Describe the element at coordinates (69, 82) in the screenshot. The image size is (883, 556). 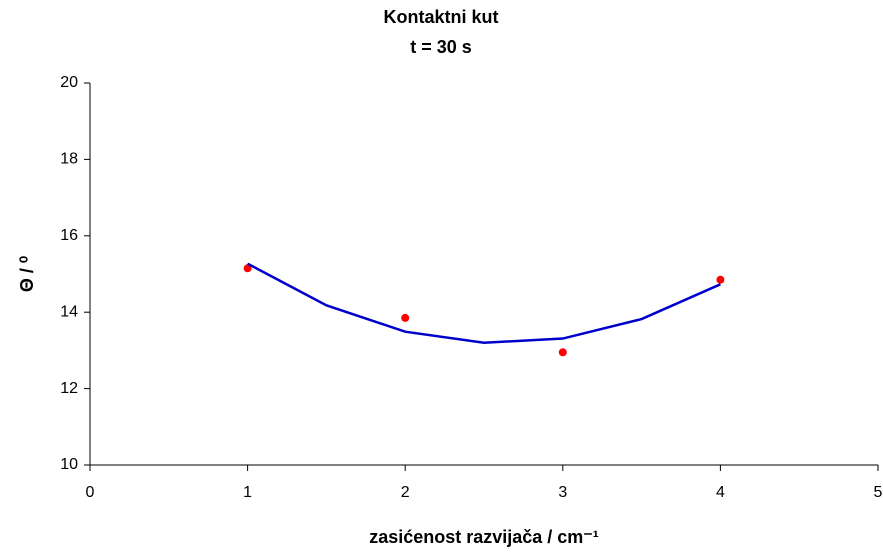
I see `y-tick-label: 20` at that location.